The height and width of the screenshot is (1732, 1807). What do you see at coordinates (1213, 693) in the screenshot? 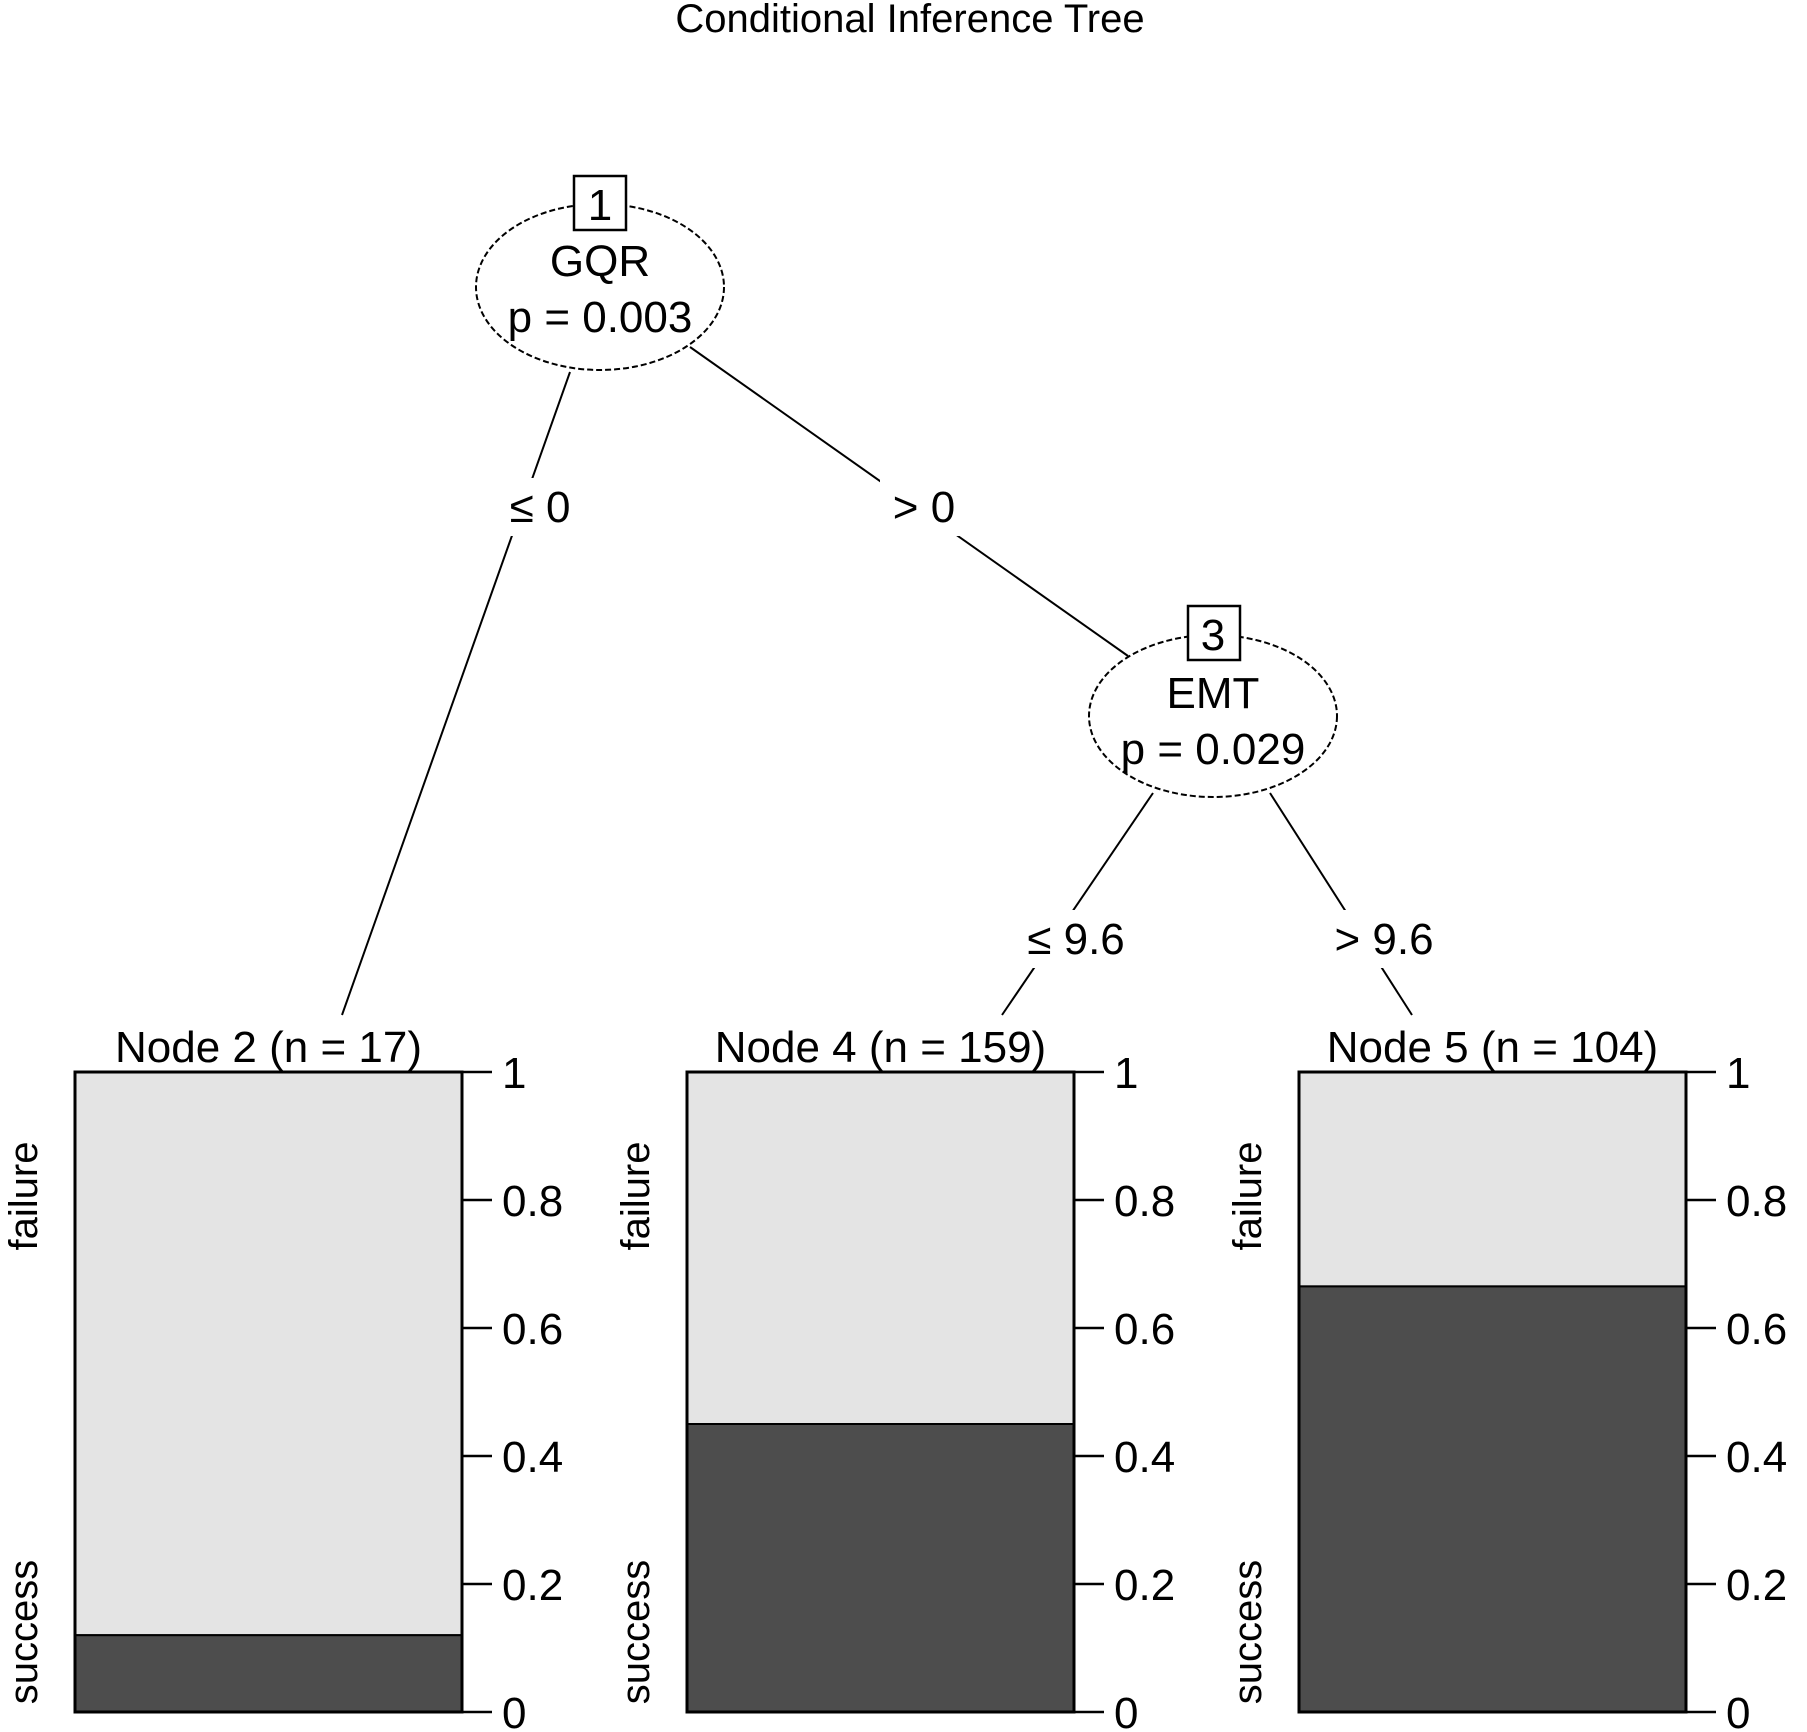
I see `node-3-variable: EMT` at bounding box center [1213, 693].